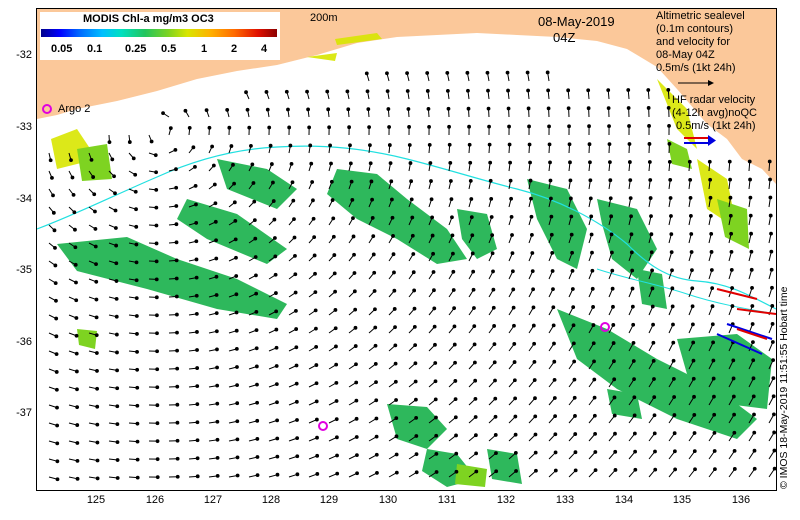 The image size is (800, 520). Describe the element at coordinates (234, 49) in the screenshot. I see `legend-tick: 2` at that location.